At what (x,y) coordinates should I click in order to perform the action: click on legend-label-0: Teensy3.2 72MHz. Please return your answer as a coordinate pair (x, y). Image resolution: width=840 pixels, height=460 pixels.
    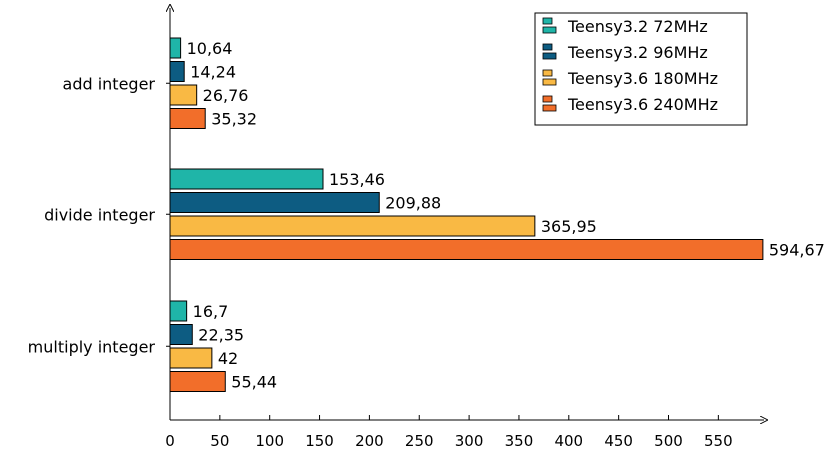
    Looking at the image, I should click on (637, 26).